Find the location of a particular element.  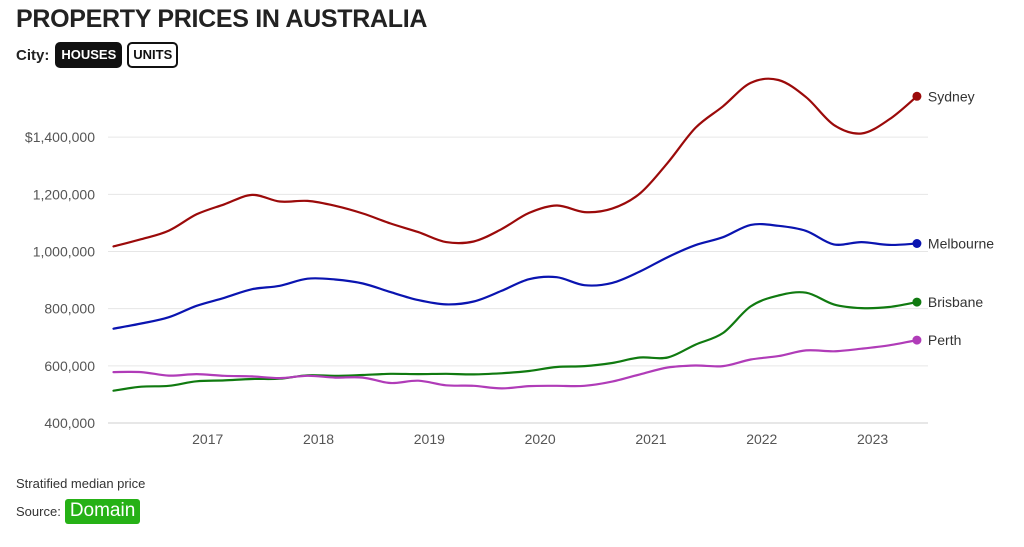

x-tick-label: 2022 is located at coordinates (761, 439).